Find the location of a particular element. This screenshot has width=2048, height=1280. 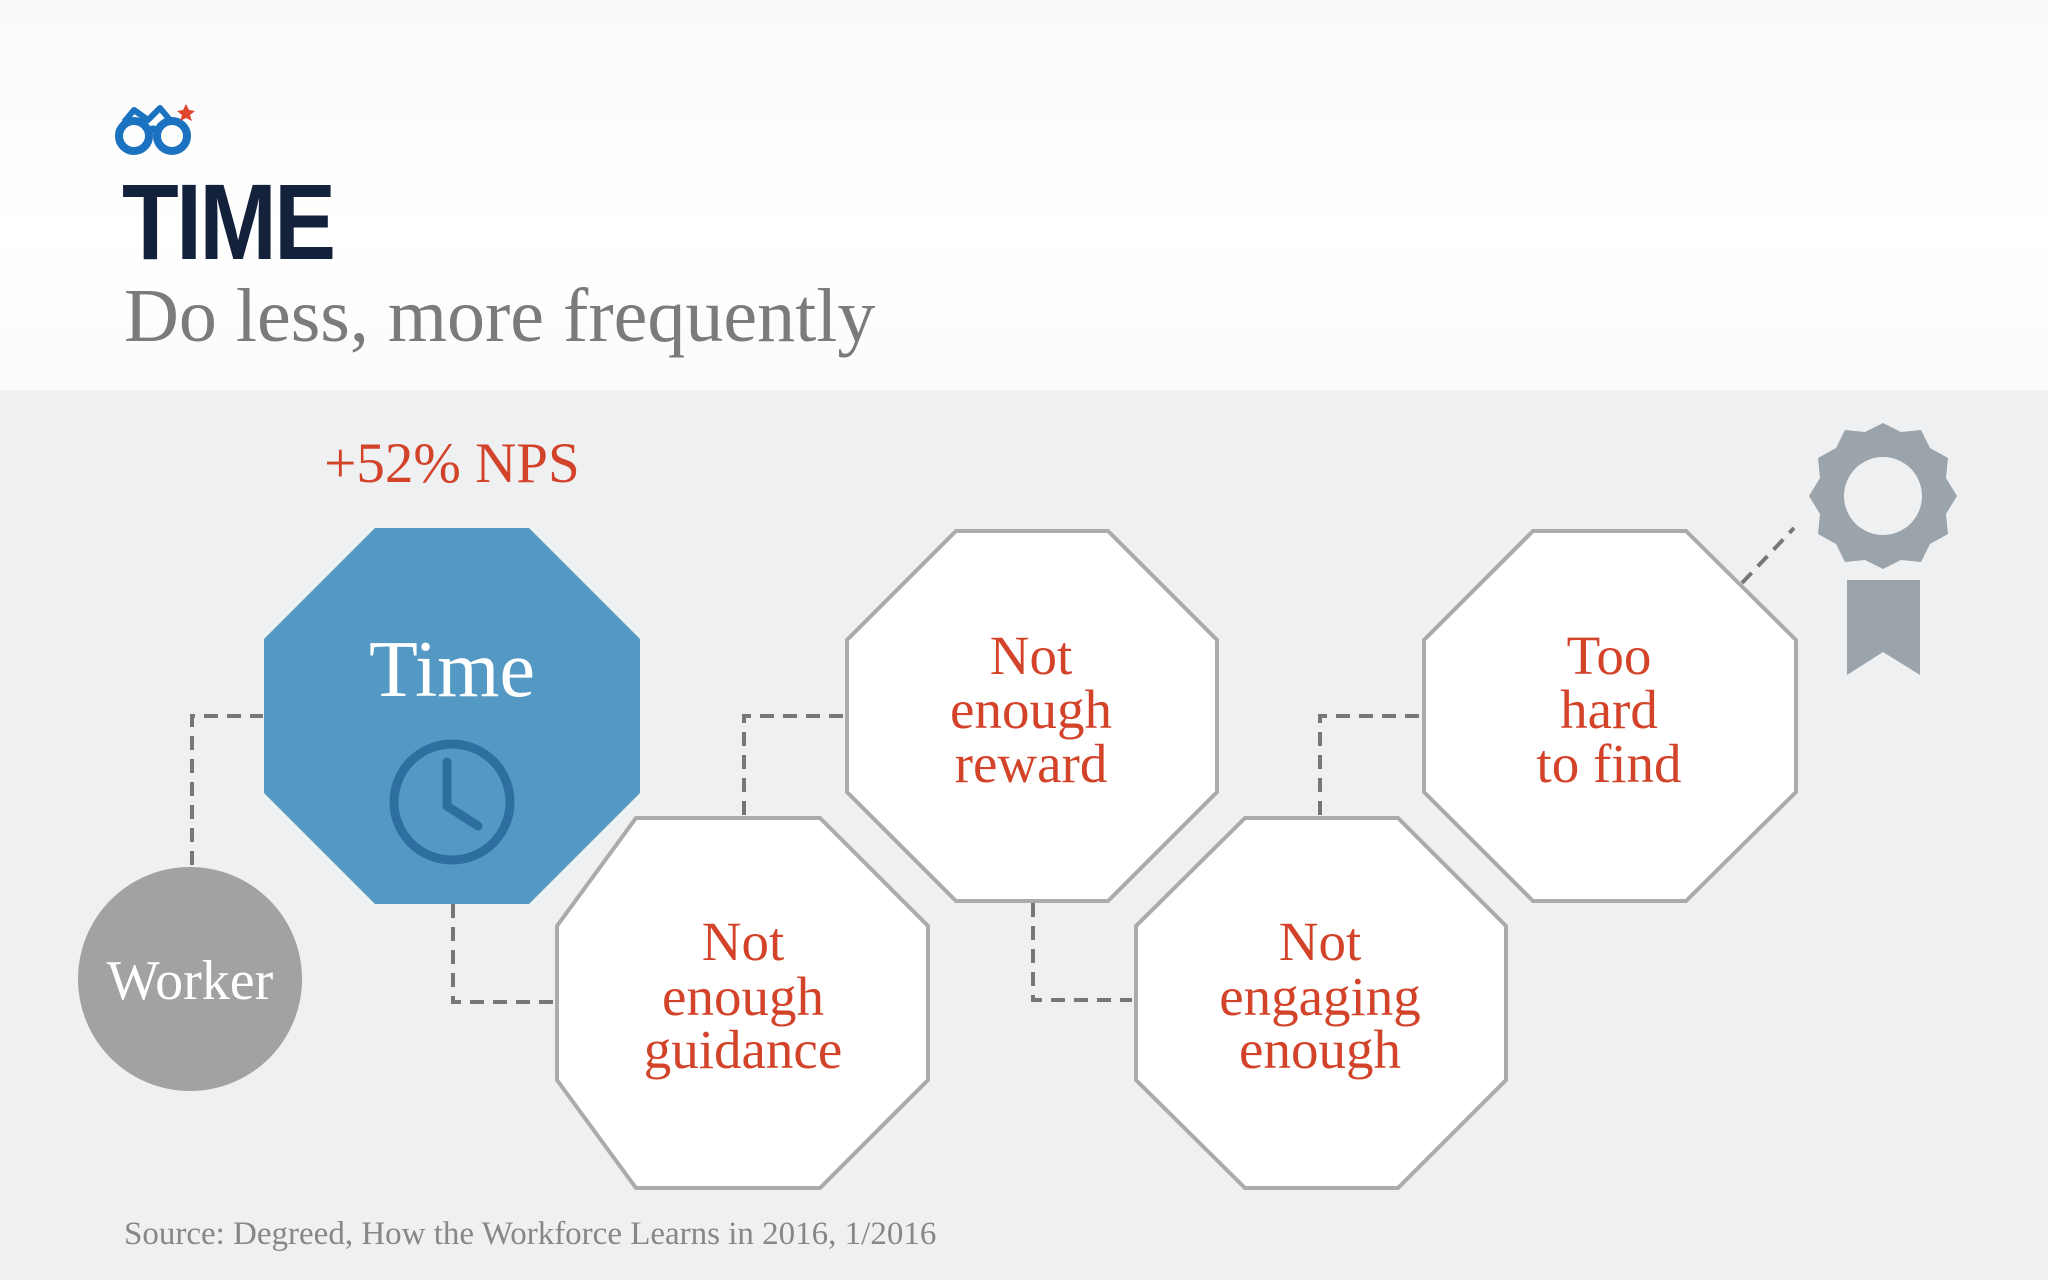

worker-node is located at coordinates (190, 979).